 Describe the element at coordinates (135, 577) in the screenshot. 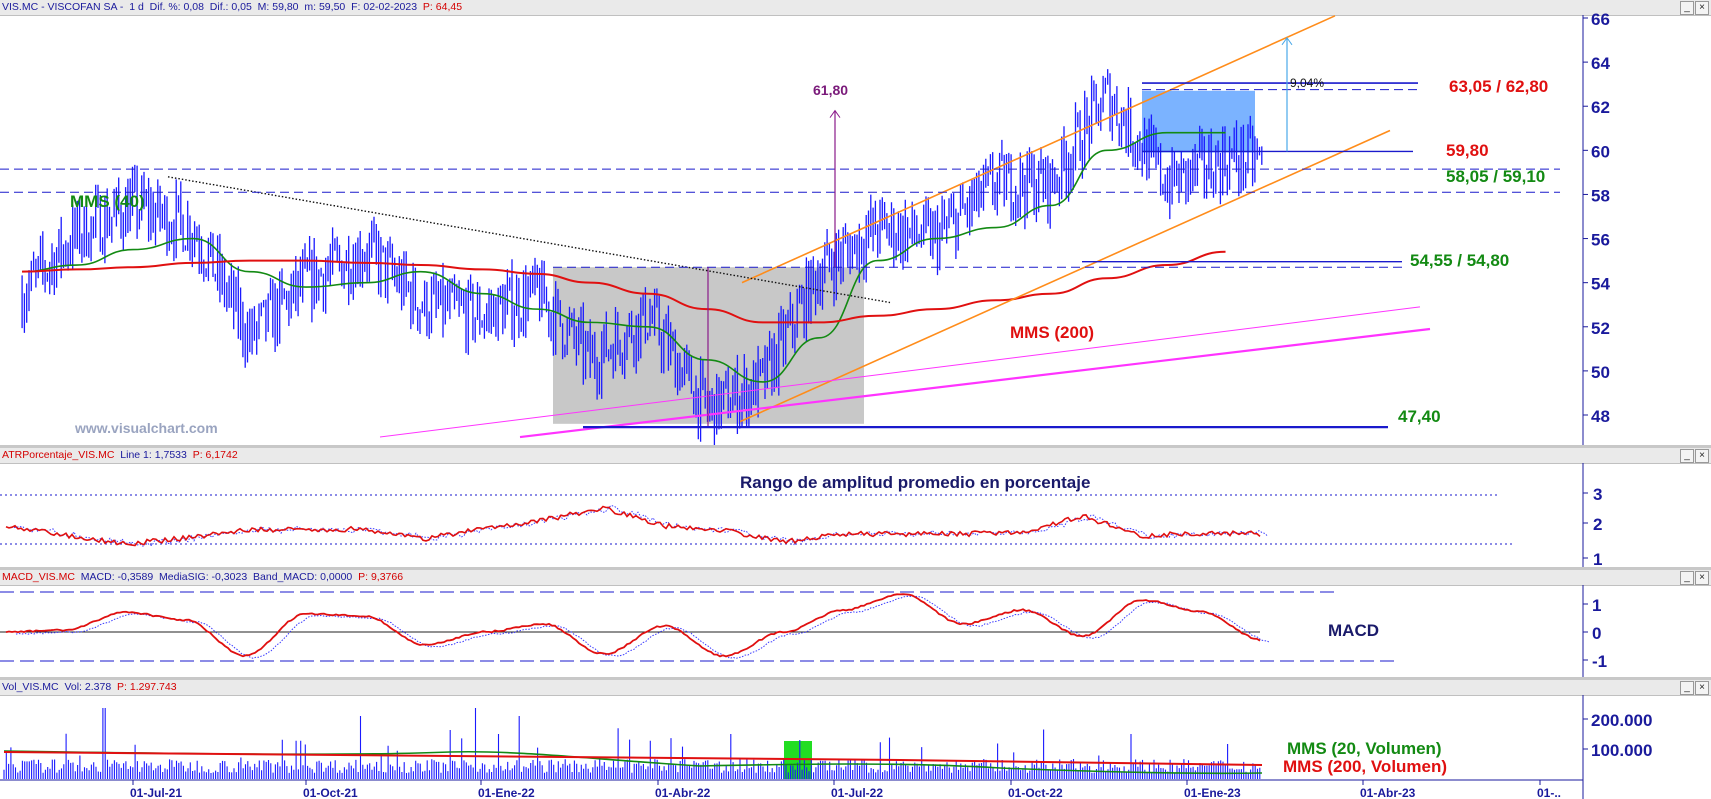

I see `macd-value: -0,3589` at that location.